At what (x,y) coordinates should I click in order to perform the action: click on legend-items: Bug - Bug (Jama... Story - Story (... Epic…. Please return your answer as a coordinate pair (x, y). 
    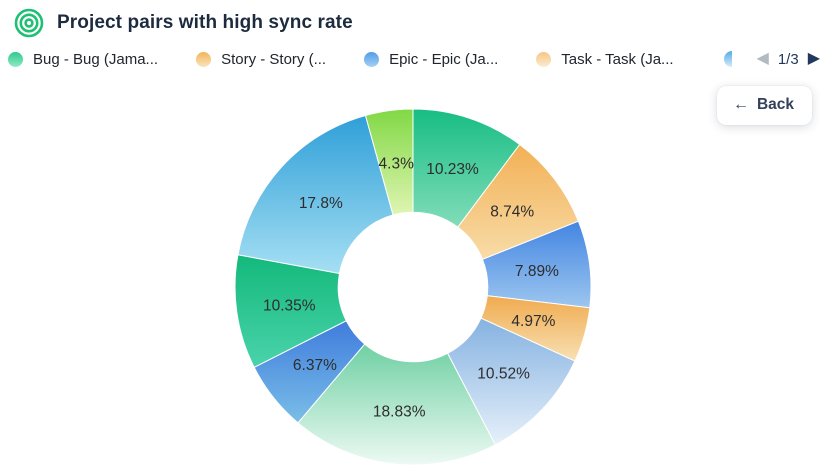
    Looking at the image, I should click on (341, 59).